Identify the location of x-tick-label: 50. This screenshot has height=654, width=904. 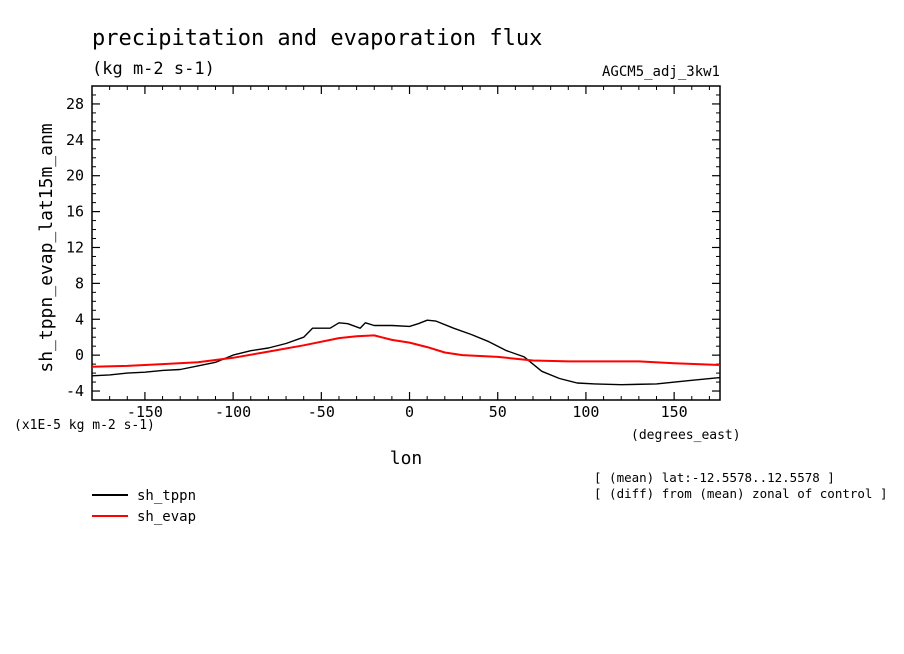
(498, 412).